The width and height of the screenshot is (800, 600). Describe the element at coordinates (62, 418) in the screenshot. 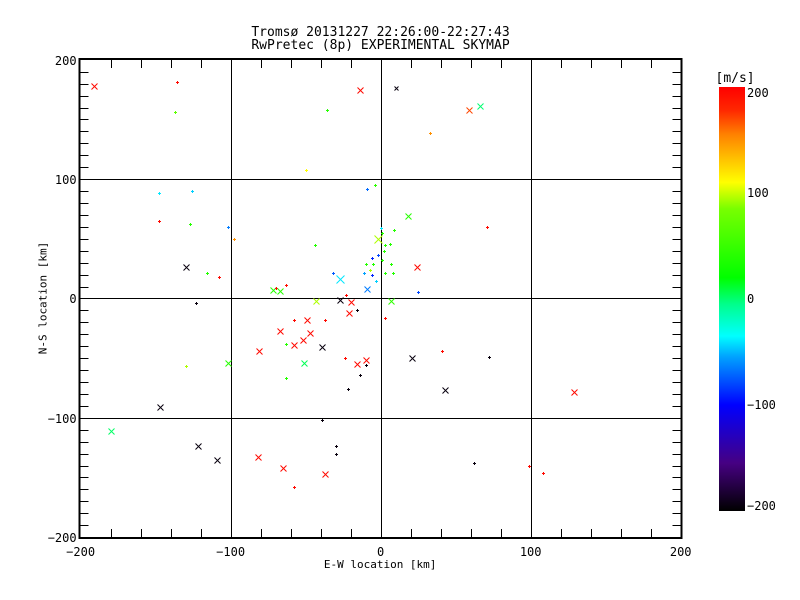

I see `y-tick-label: −100` at that location.